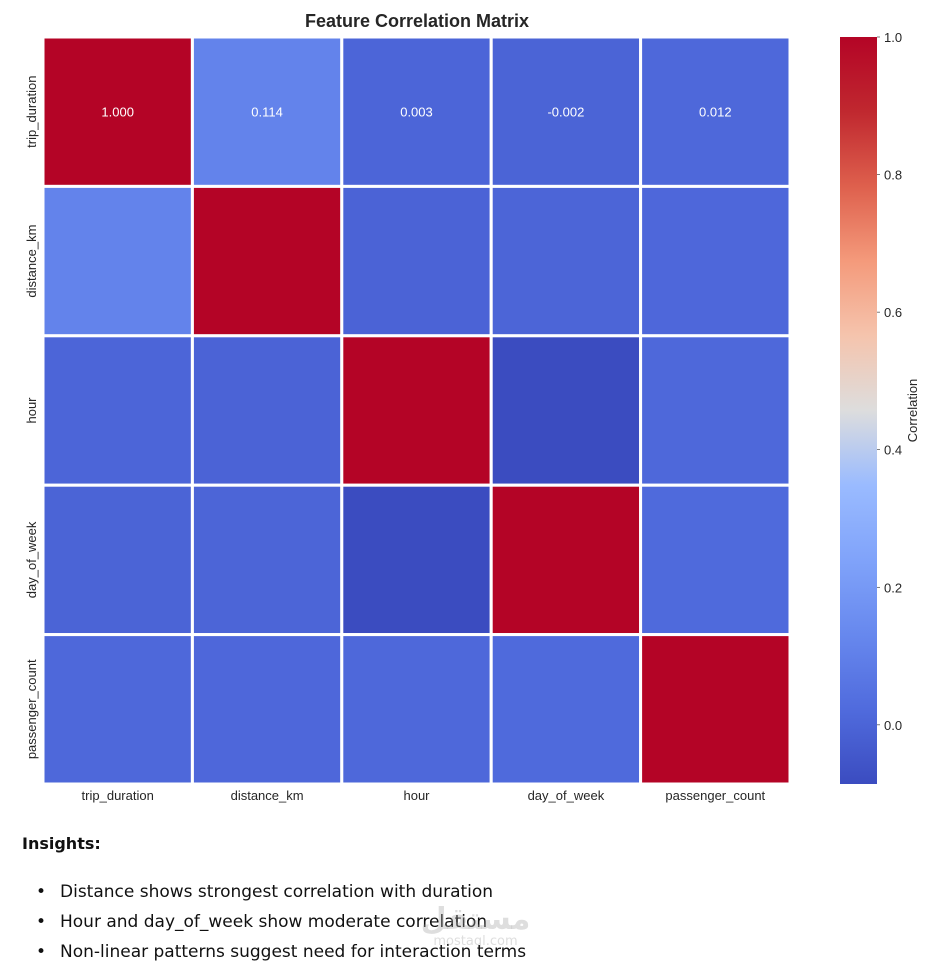  I want to click on y-tick-label: trip_duration, so click(31, 112).